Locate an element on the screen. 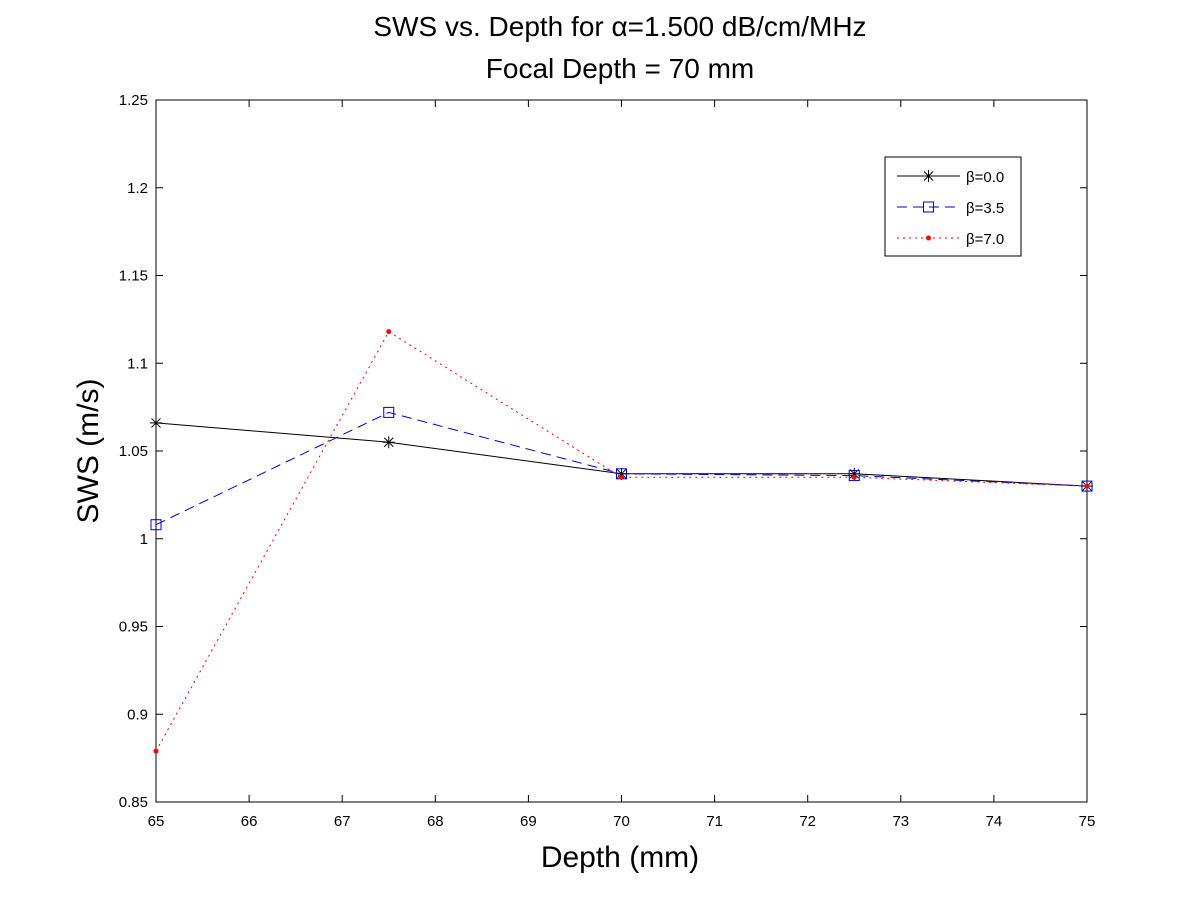 The width and height of the screenshot is (1200, 900). x-tick-label: 75 is located at coordinates (1087, 821).